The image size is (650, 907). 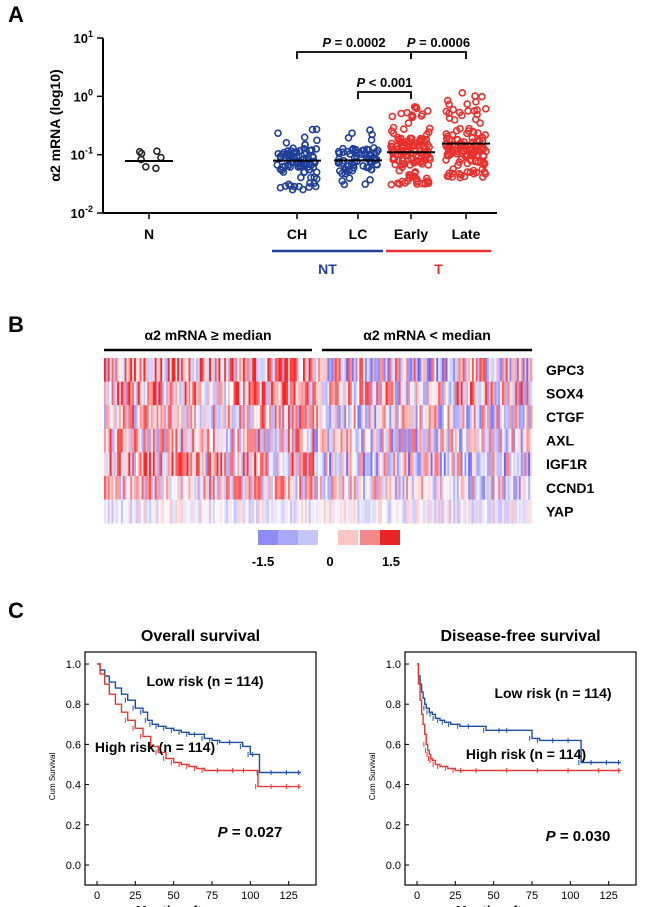 What do you see at coordinates (268, 537) in the screenshot?
I see `colorbar-swatch` at bounding box center [268, 537].